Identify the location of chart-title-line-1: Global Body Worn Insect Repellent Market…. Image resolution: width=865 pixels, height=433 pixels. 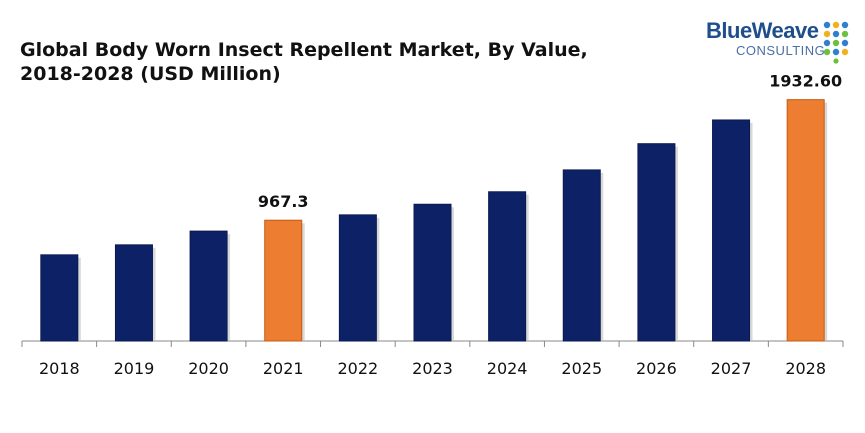
(304, 50).